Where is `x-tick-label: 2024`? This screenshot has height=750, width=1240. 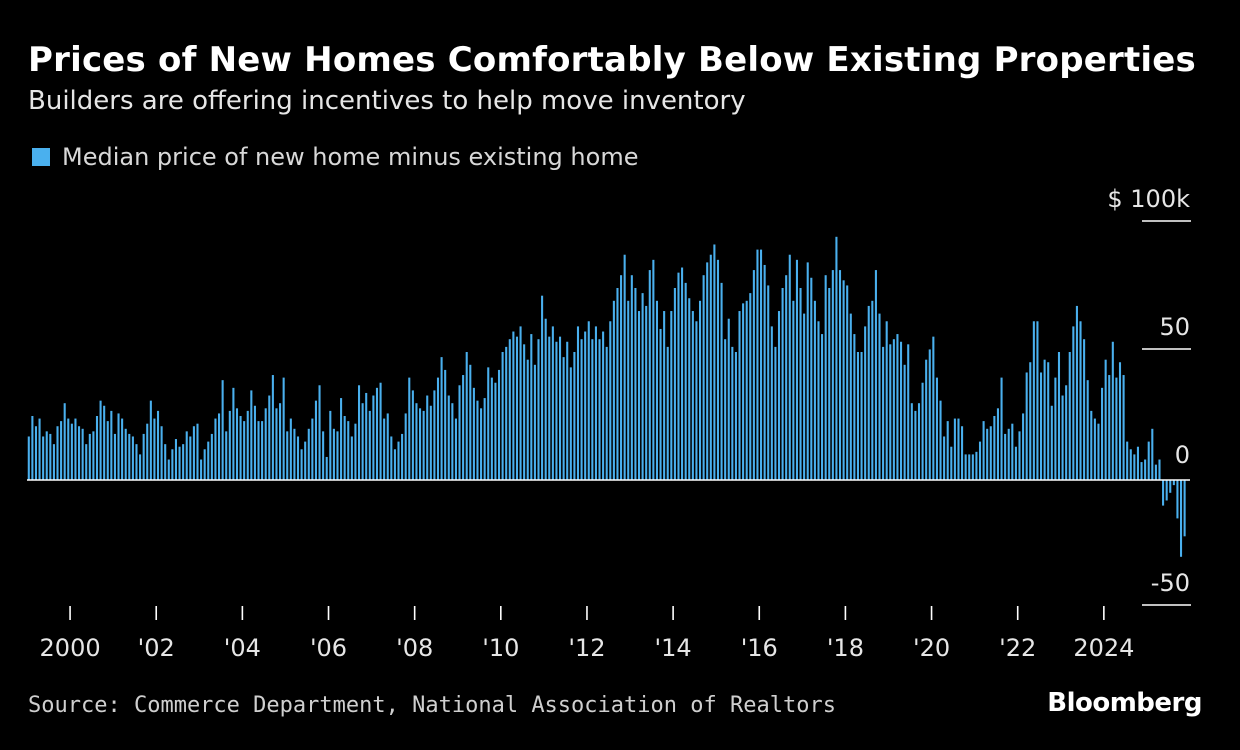 x-tick-label: 2024 is located at coordinates (1103, 648).